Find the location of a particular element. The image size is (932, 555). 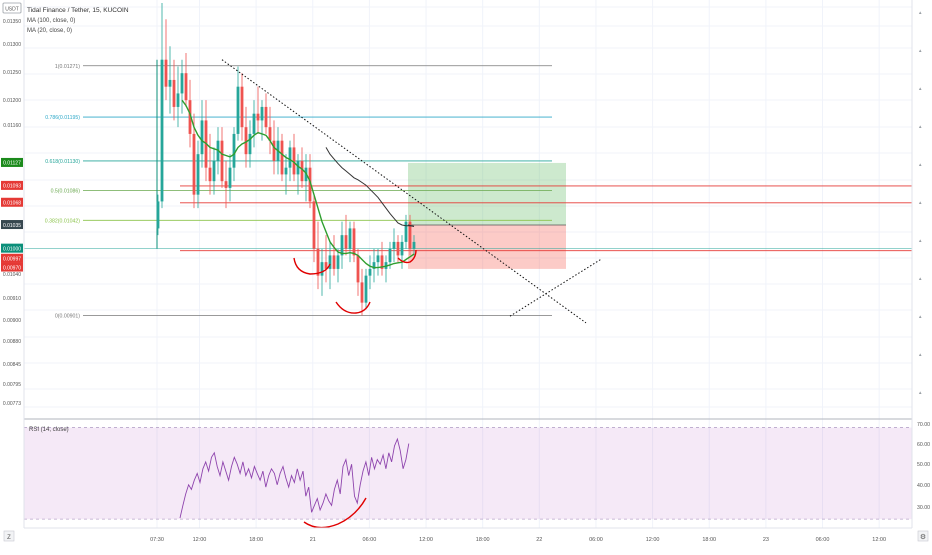

currency-label: USDT is located at coordinates (12, 10).